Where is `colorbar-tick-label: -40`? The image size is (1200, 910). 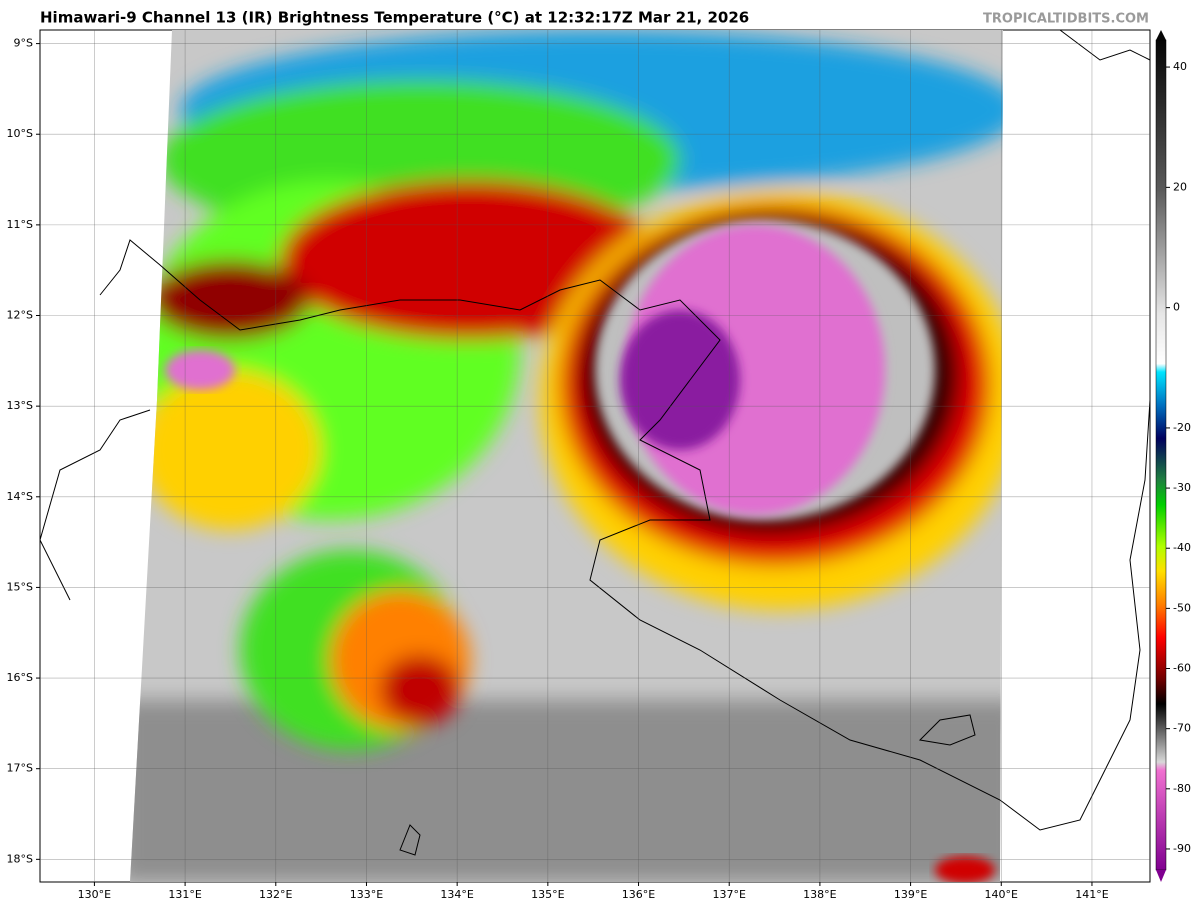
colorbar-tick-label: -40 is located at coordinates (1182, 547).